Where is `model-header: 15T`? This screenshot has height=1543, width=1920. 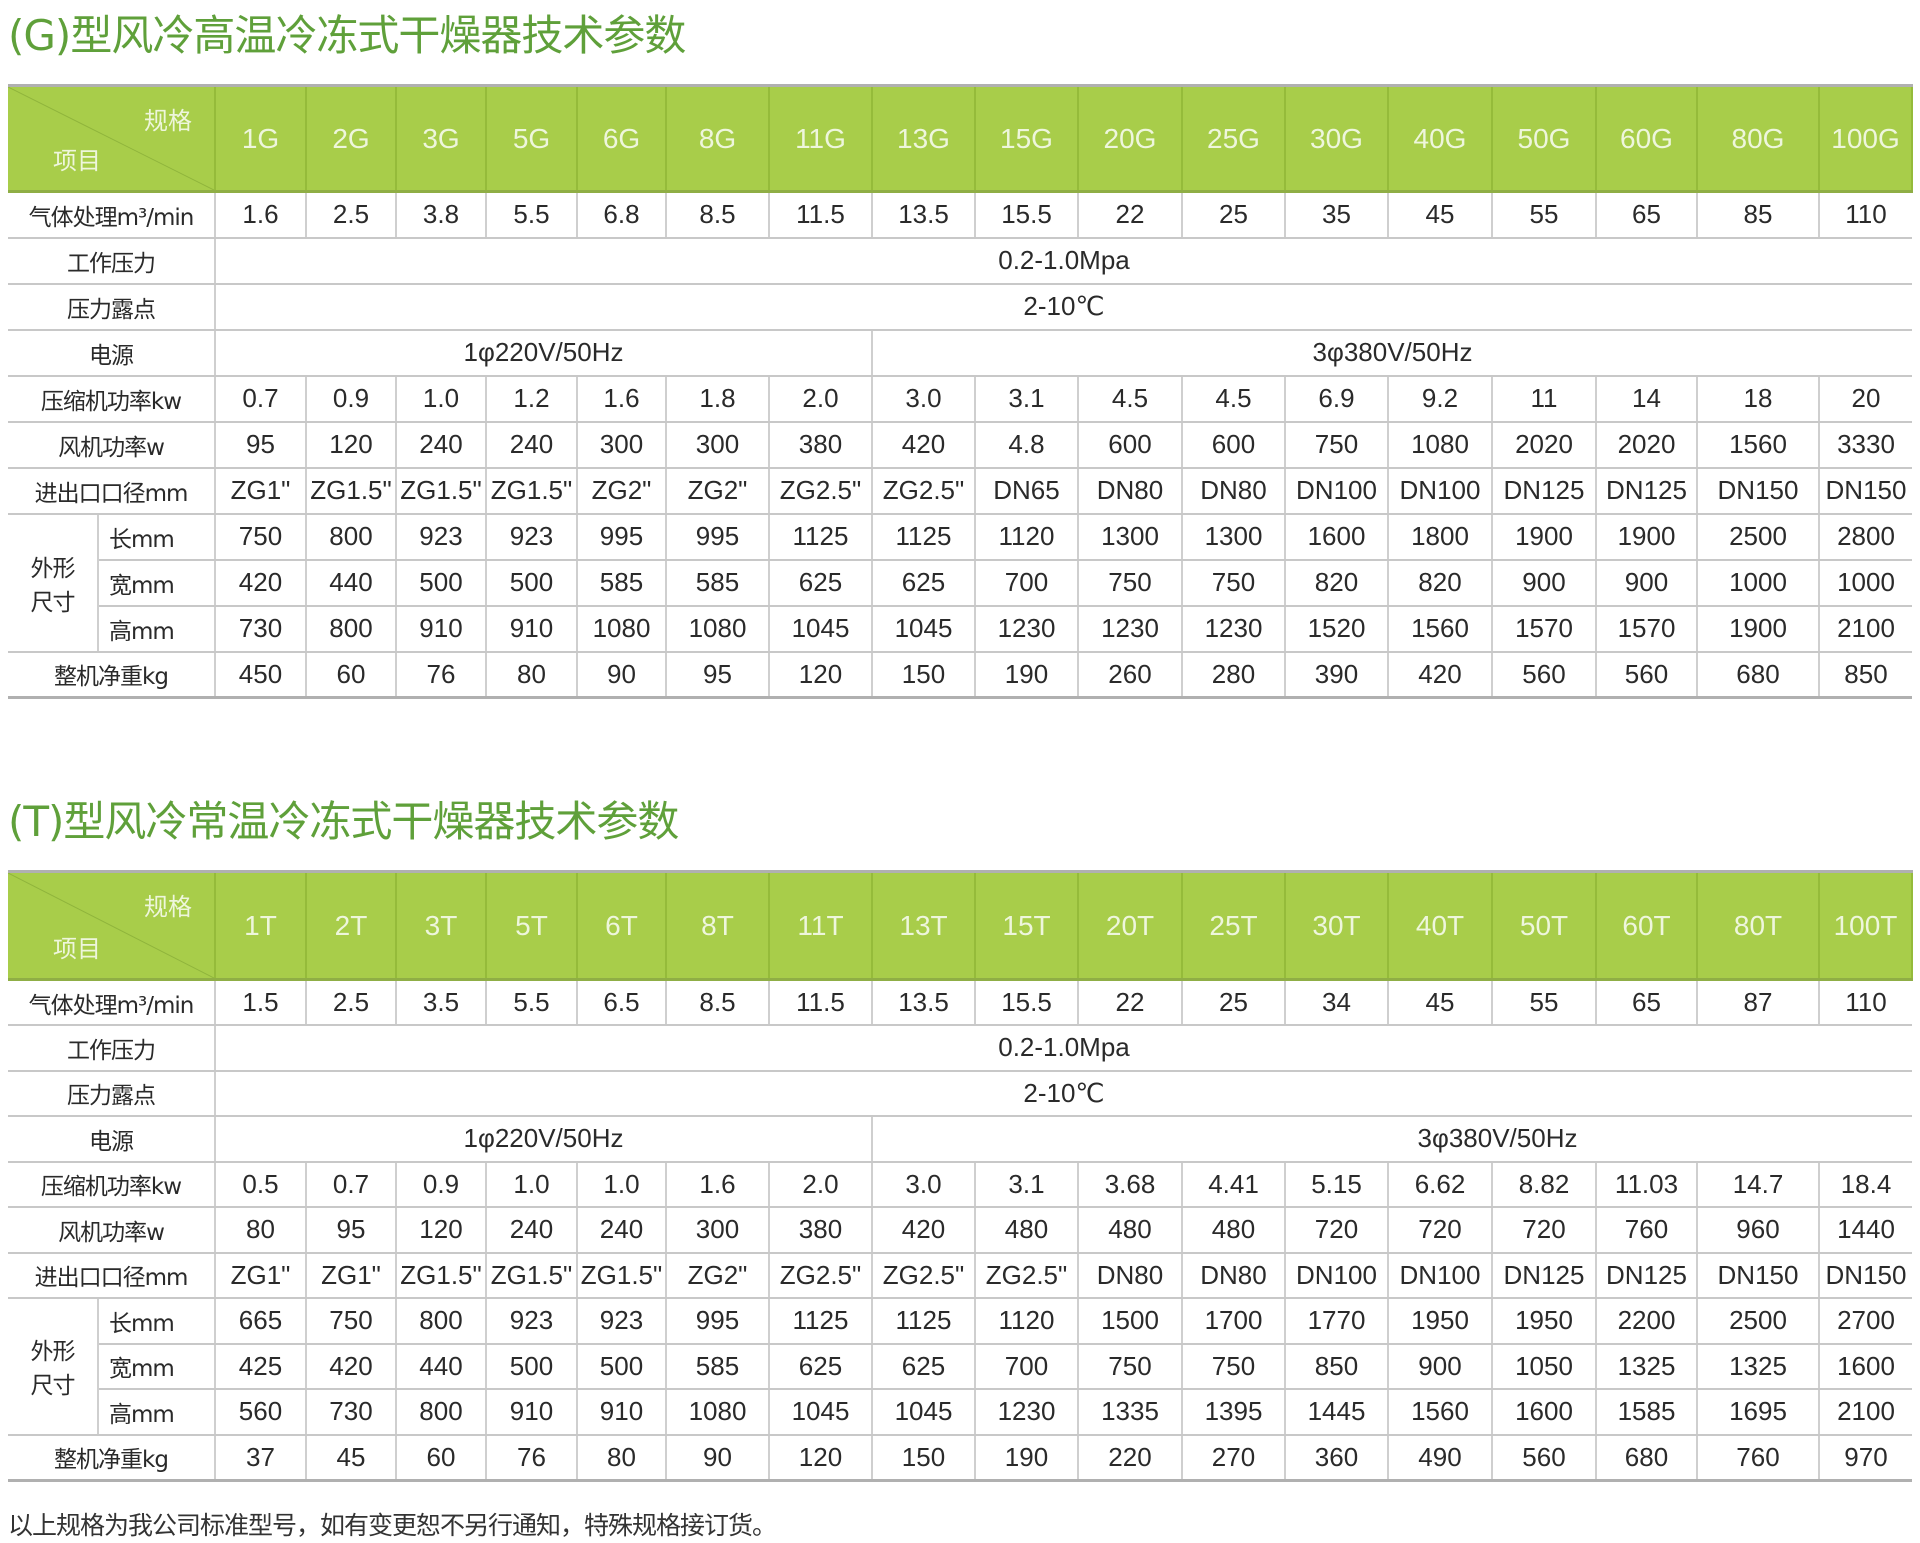
model-header: 15T is located at coordinates (1027, 925).